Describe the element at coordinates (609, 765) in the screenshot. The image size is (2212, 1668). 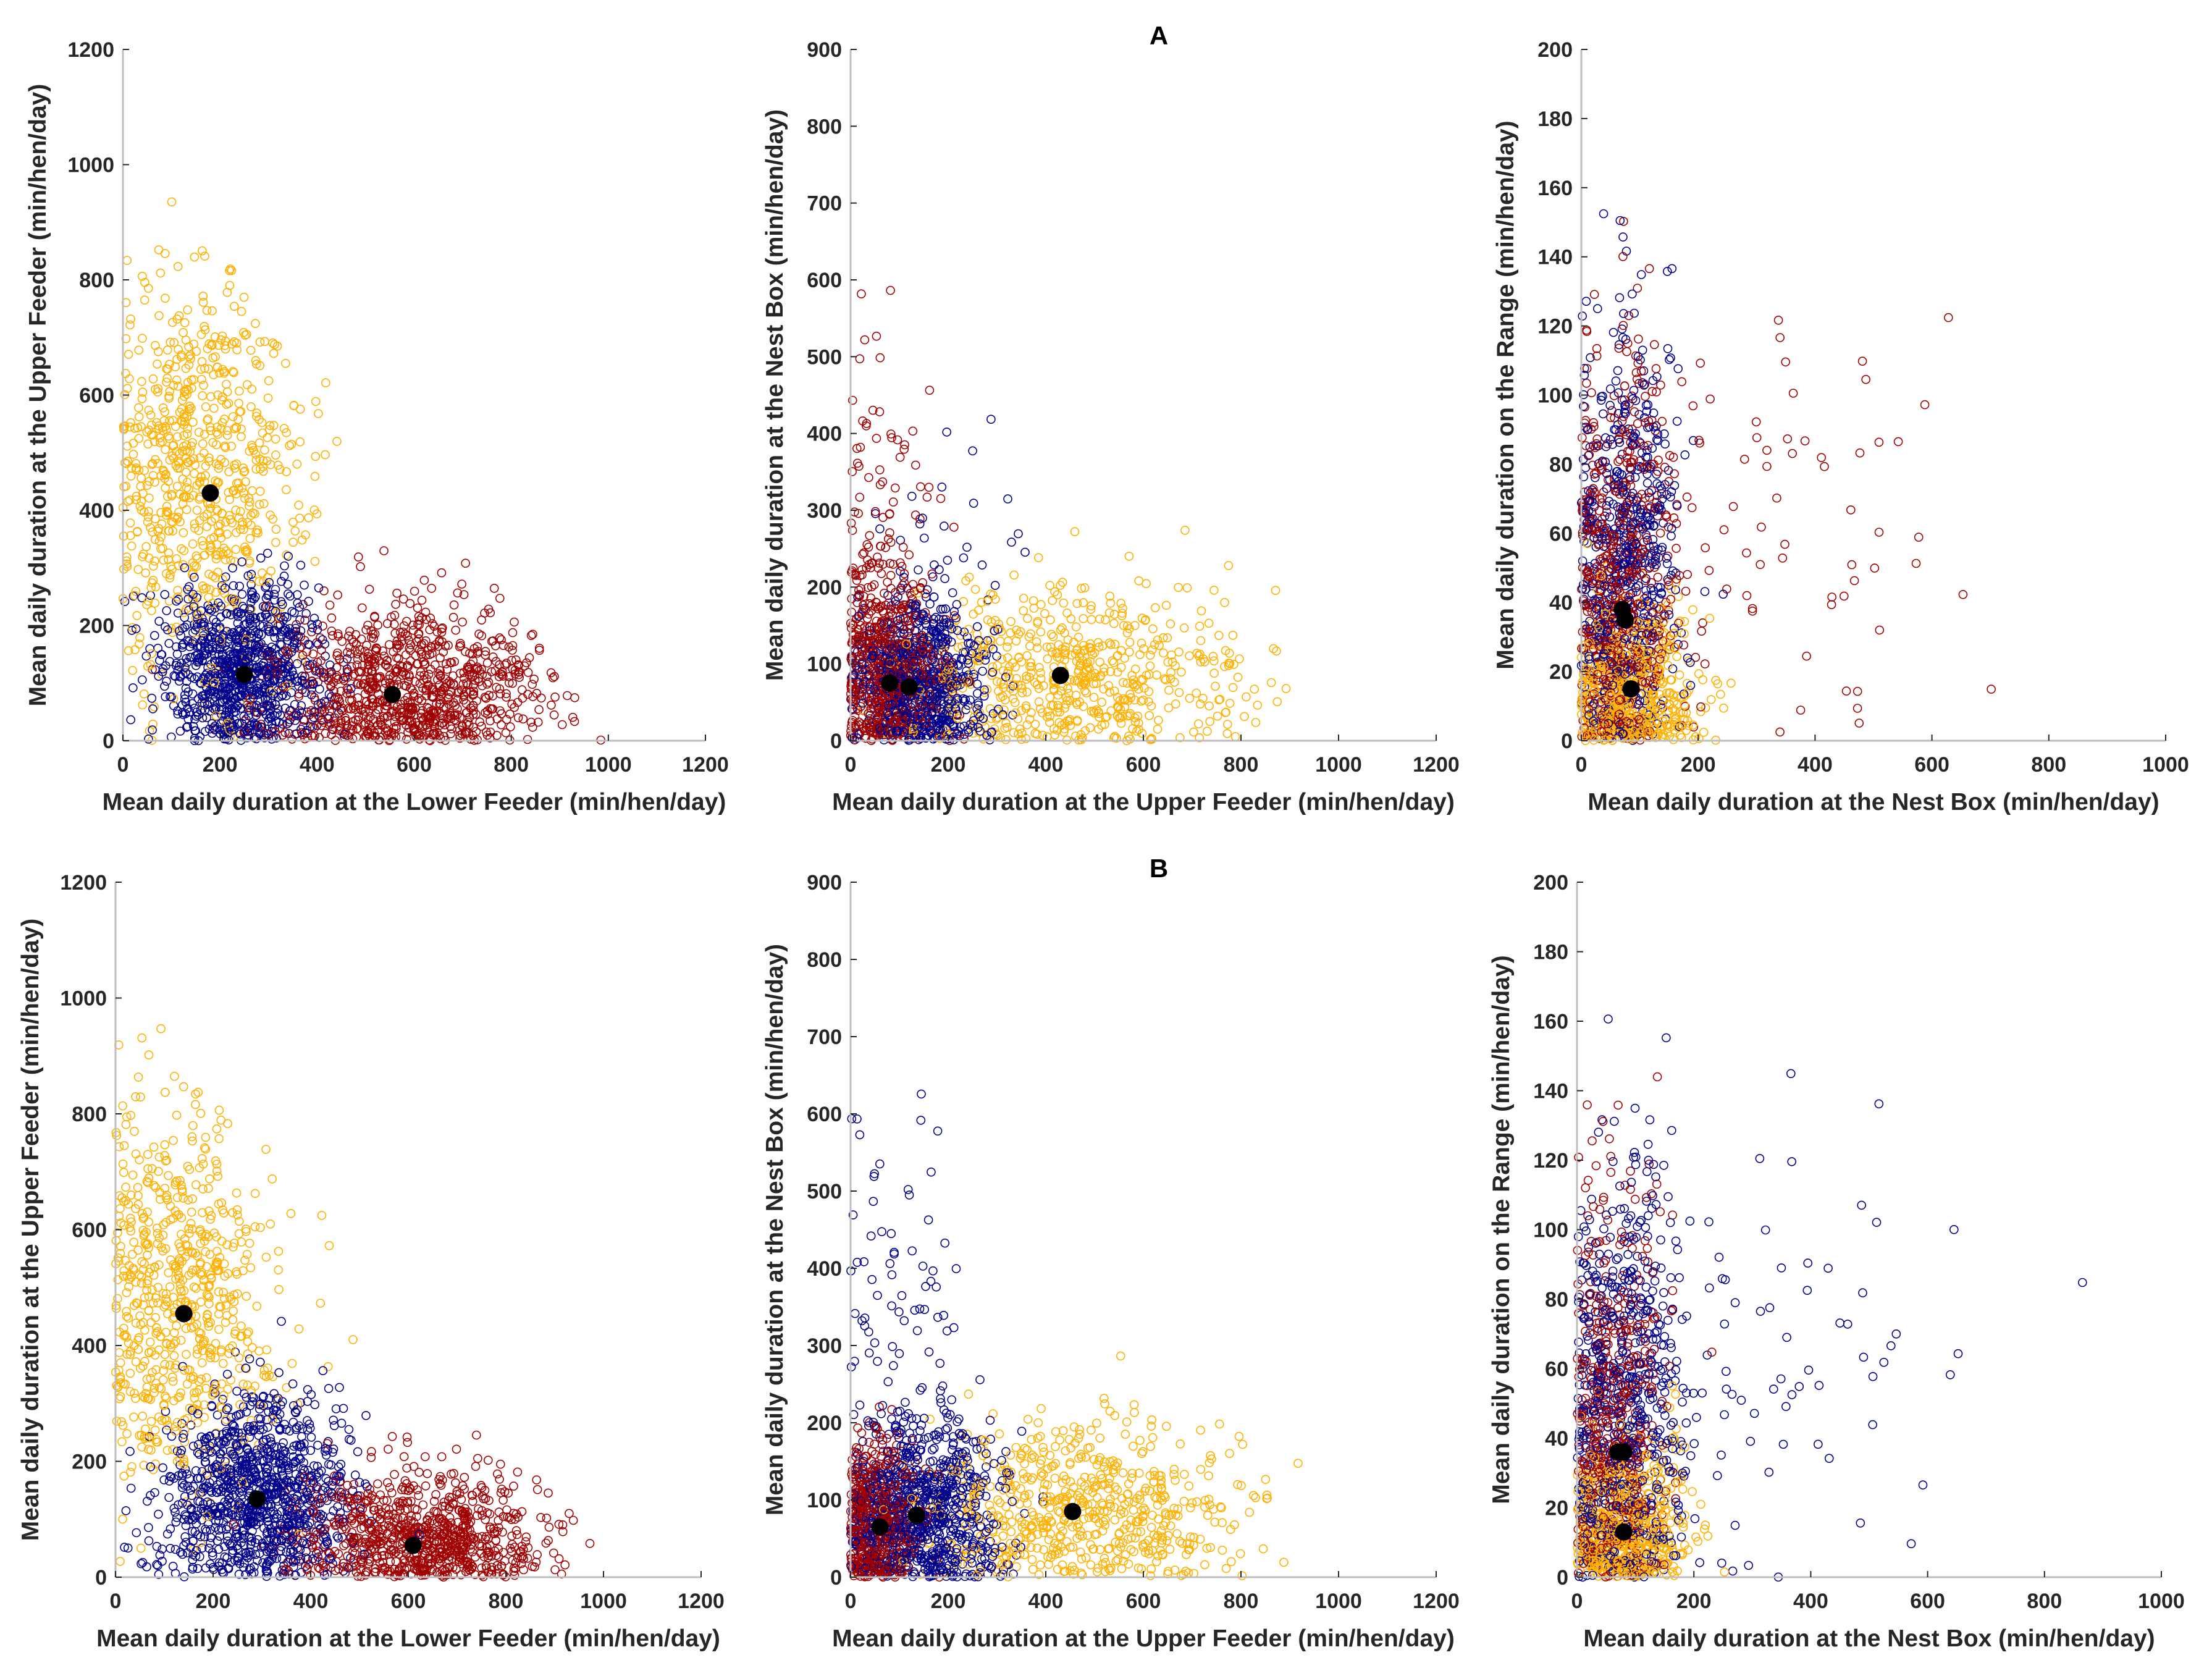
I see `x-tick-label: 1000` at that location.